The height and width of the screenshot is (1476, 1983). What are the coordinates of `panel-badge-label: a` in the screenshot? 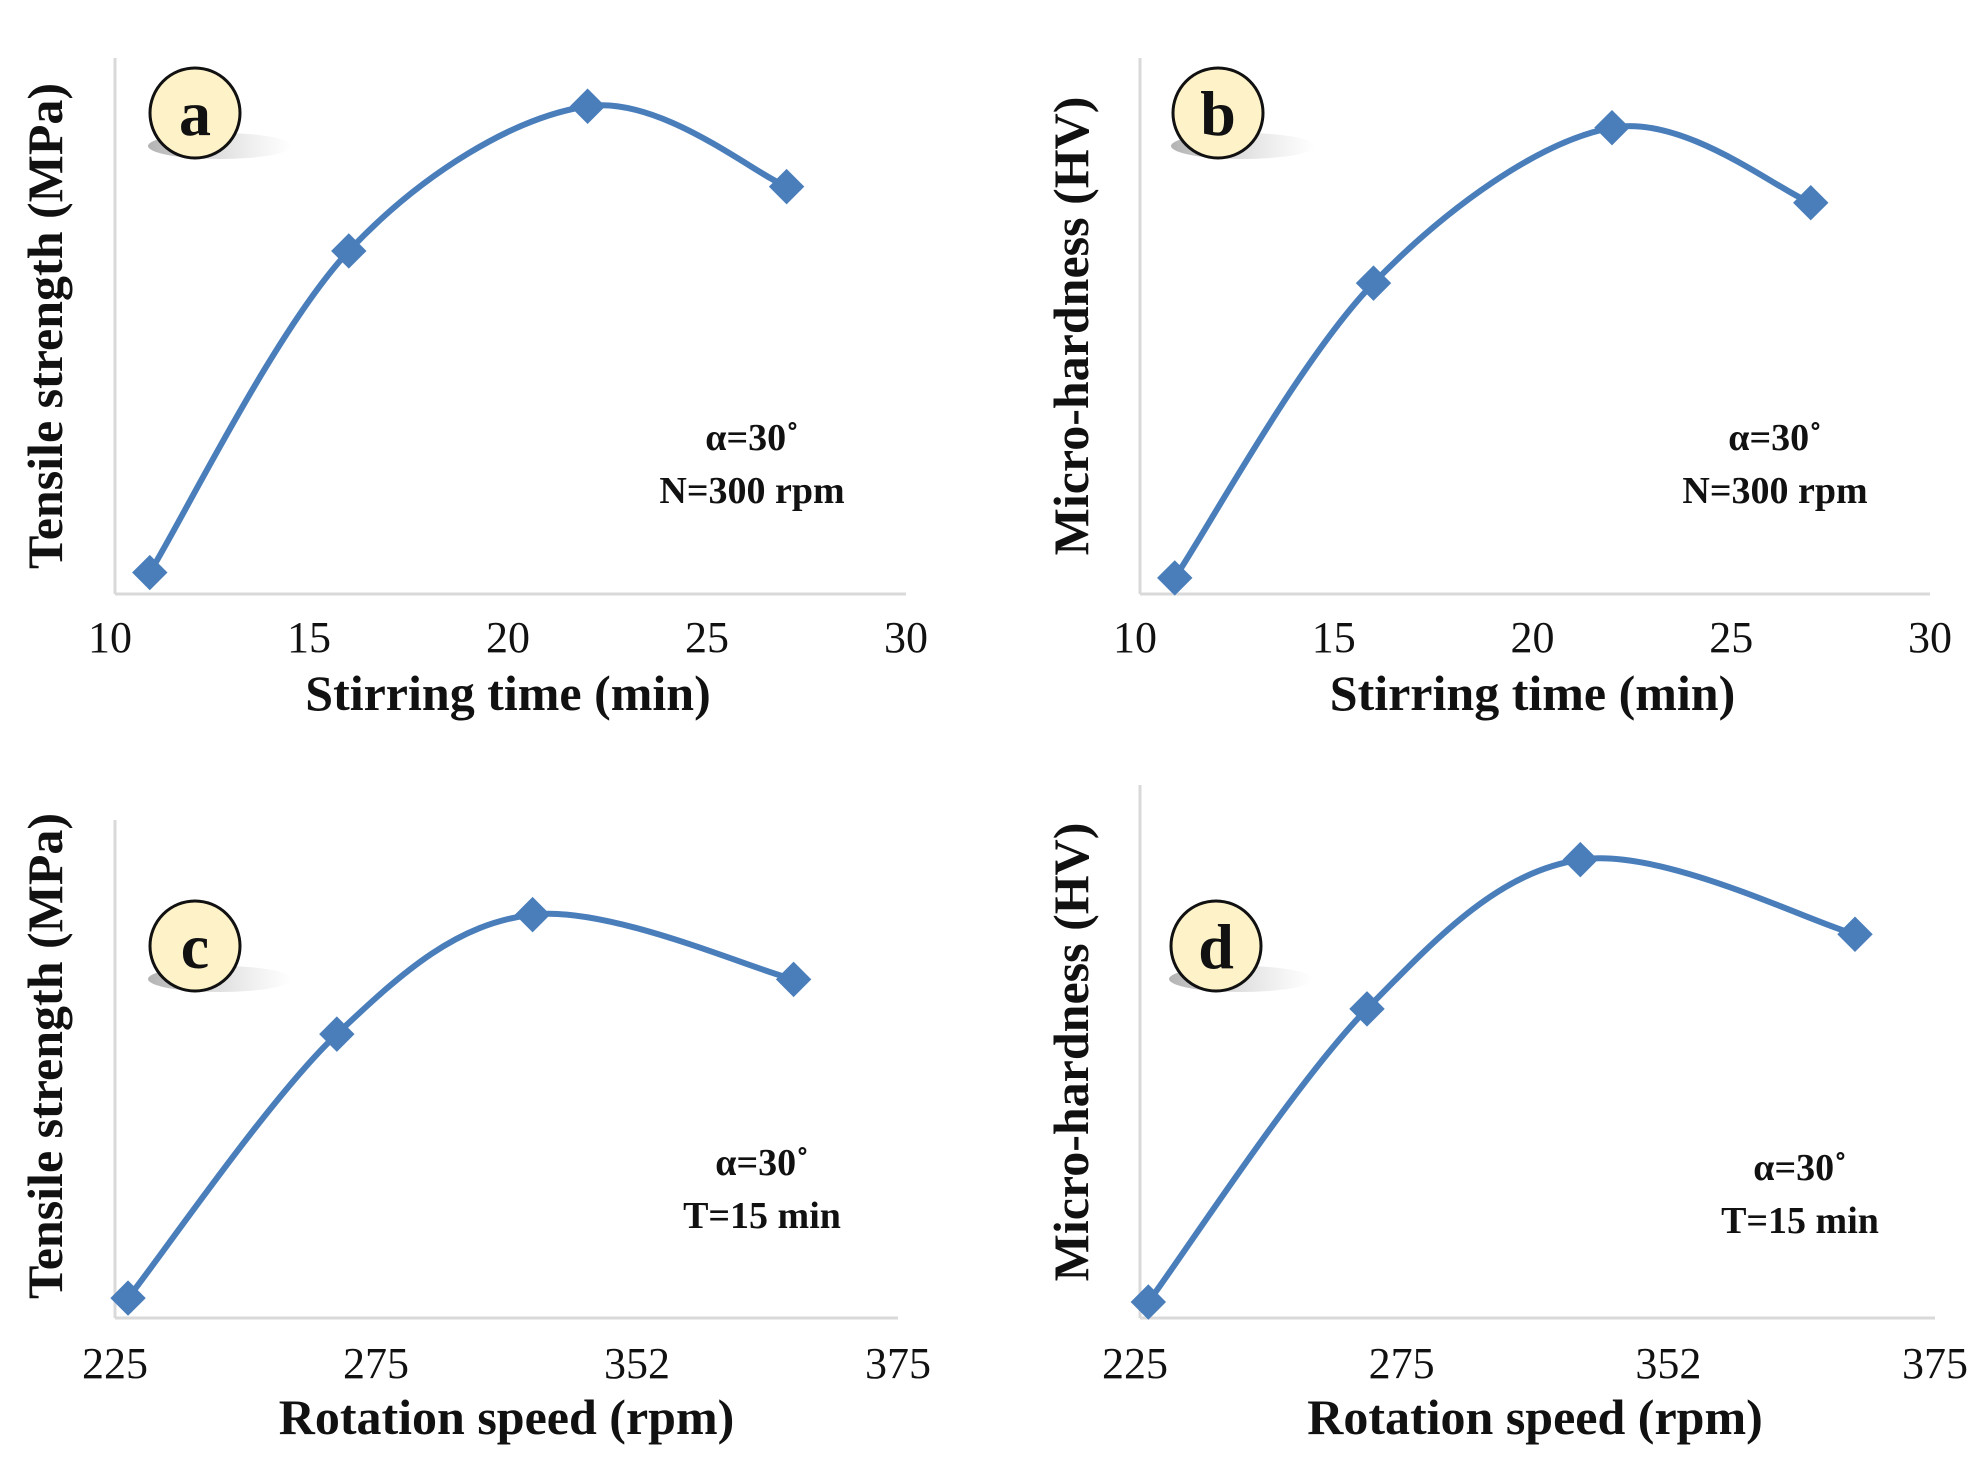 It's located at (195, 113).